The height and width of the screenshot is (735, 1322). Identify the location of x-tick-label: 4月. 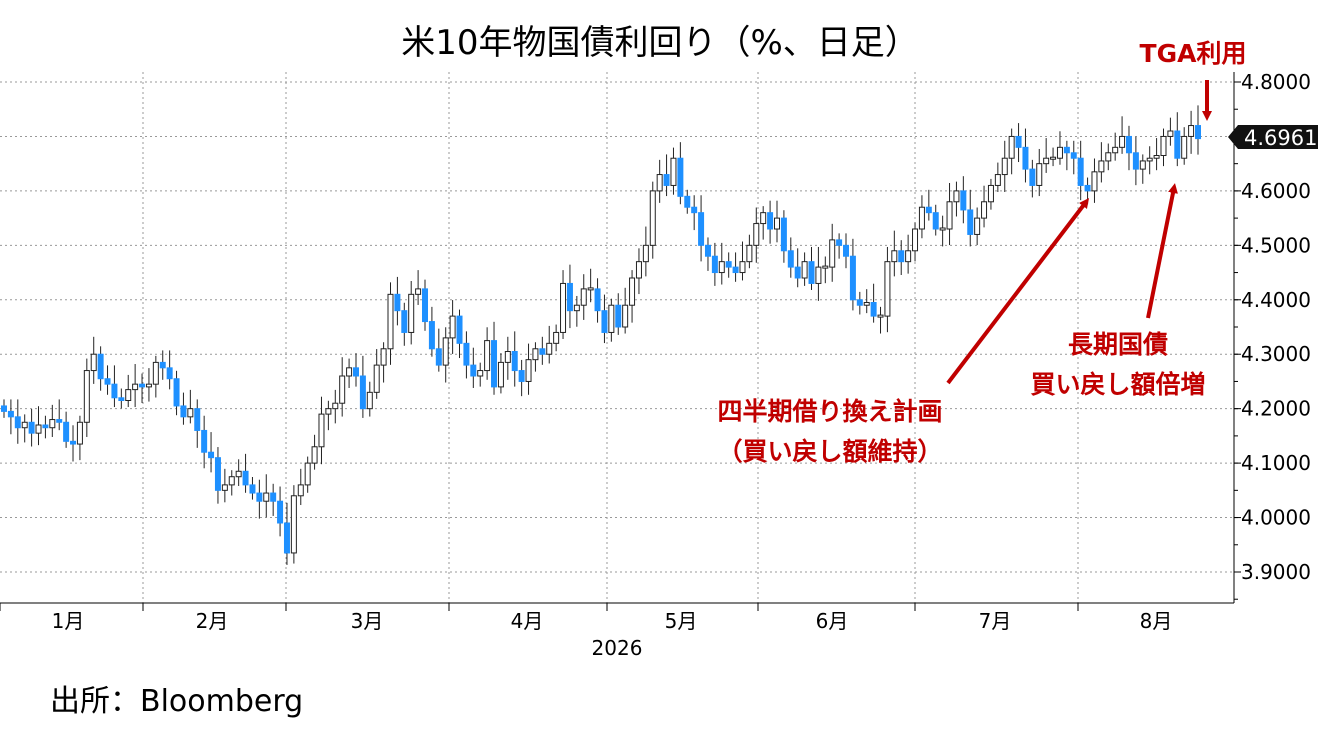
(527, 621).